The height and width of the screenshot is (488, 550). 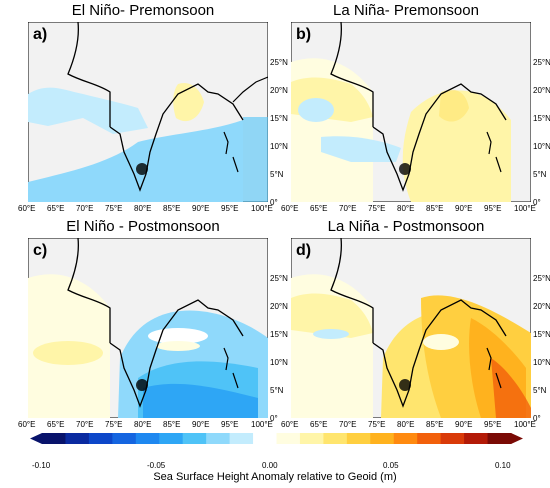 I want to click on panel-c-title: El Niño - Postmonsoon, so click(x=143, y=226).